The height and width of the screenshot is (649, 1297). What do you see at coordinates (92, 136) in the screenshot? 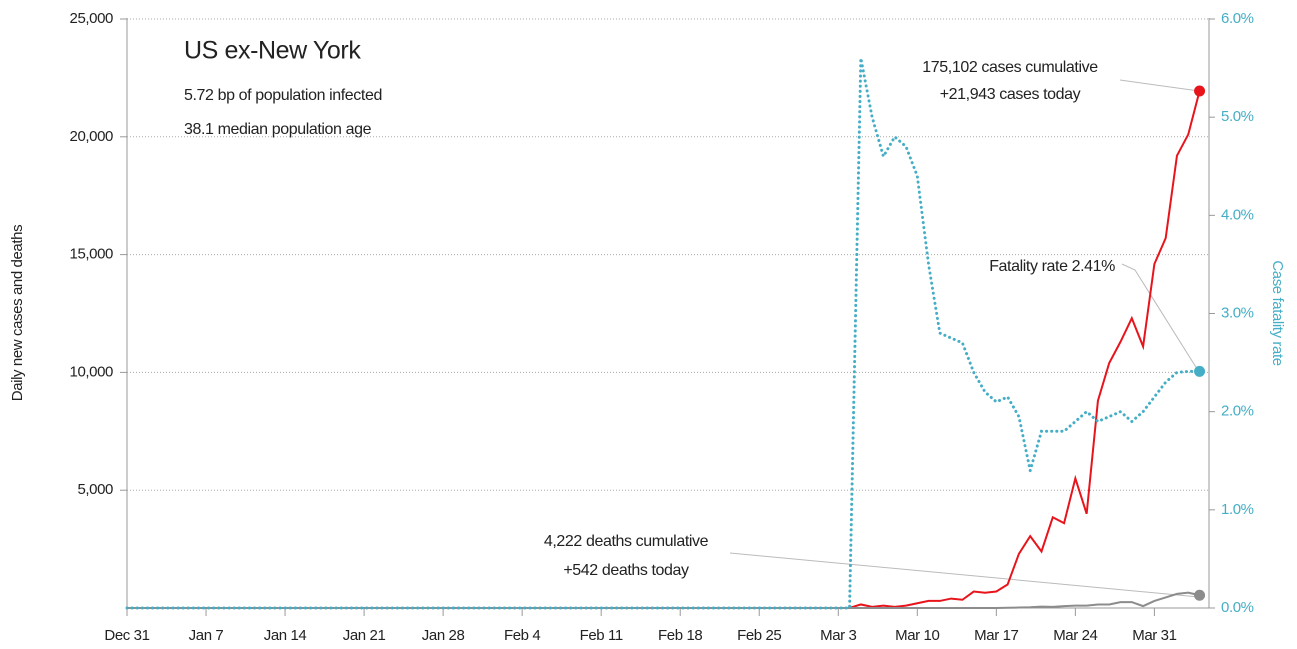
I see `y-tick-label: 20,000` at bounding box center [92, 136].